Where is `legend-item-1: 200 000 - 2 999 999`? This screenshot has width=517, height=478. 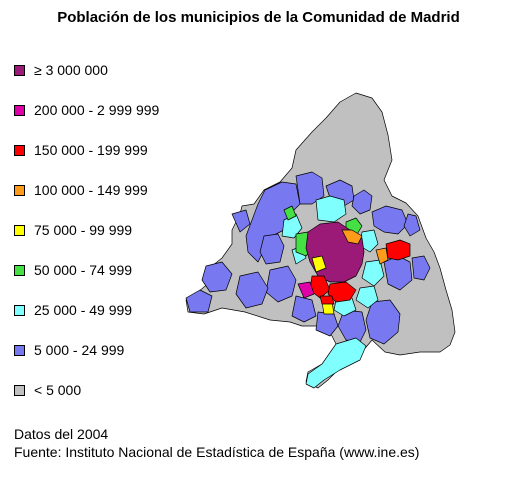
legend-item-1: 200 000 - 2 999 999 is located at coordinates (86, 110).